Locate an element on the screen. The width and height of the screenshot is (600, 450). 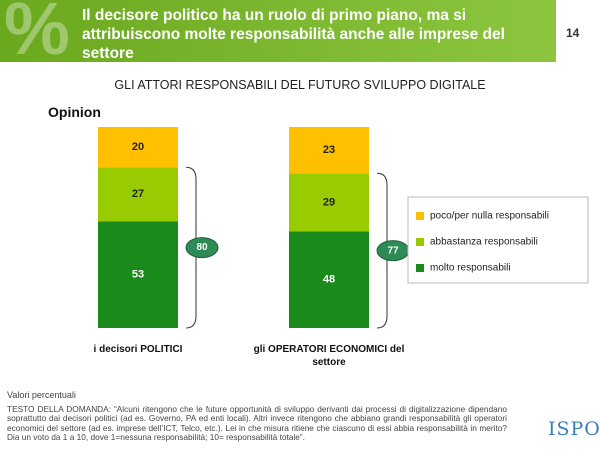
data-label: 27 is located at coordinates (138, 194).